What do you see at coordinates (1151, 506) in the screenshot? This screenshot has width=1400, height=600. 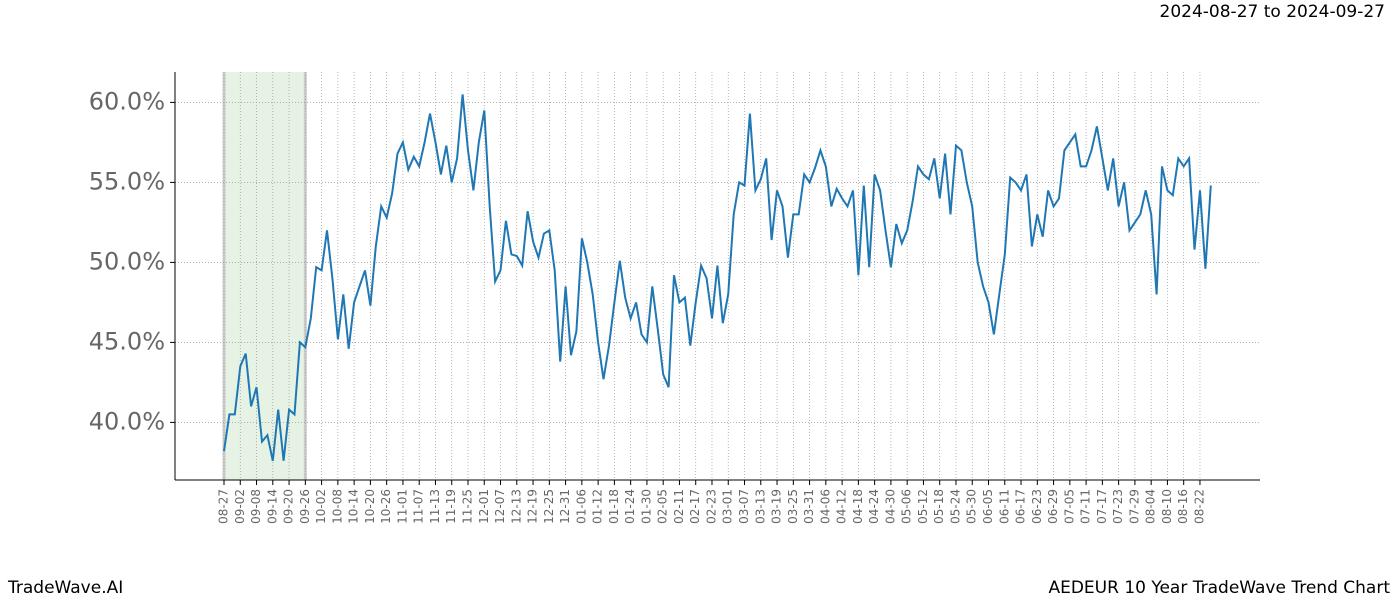 I see `x-tick-label: 08-04` at bounding box center [1151, 506].